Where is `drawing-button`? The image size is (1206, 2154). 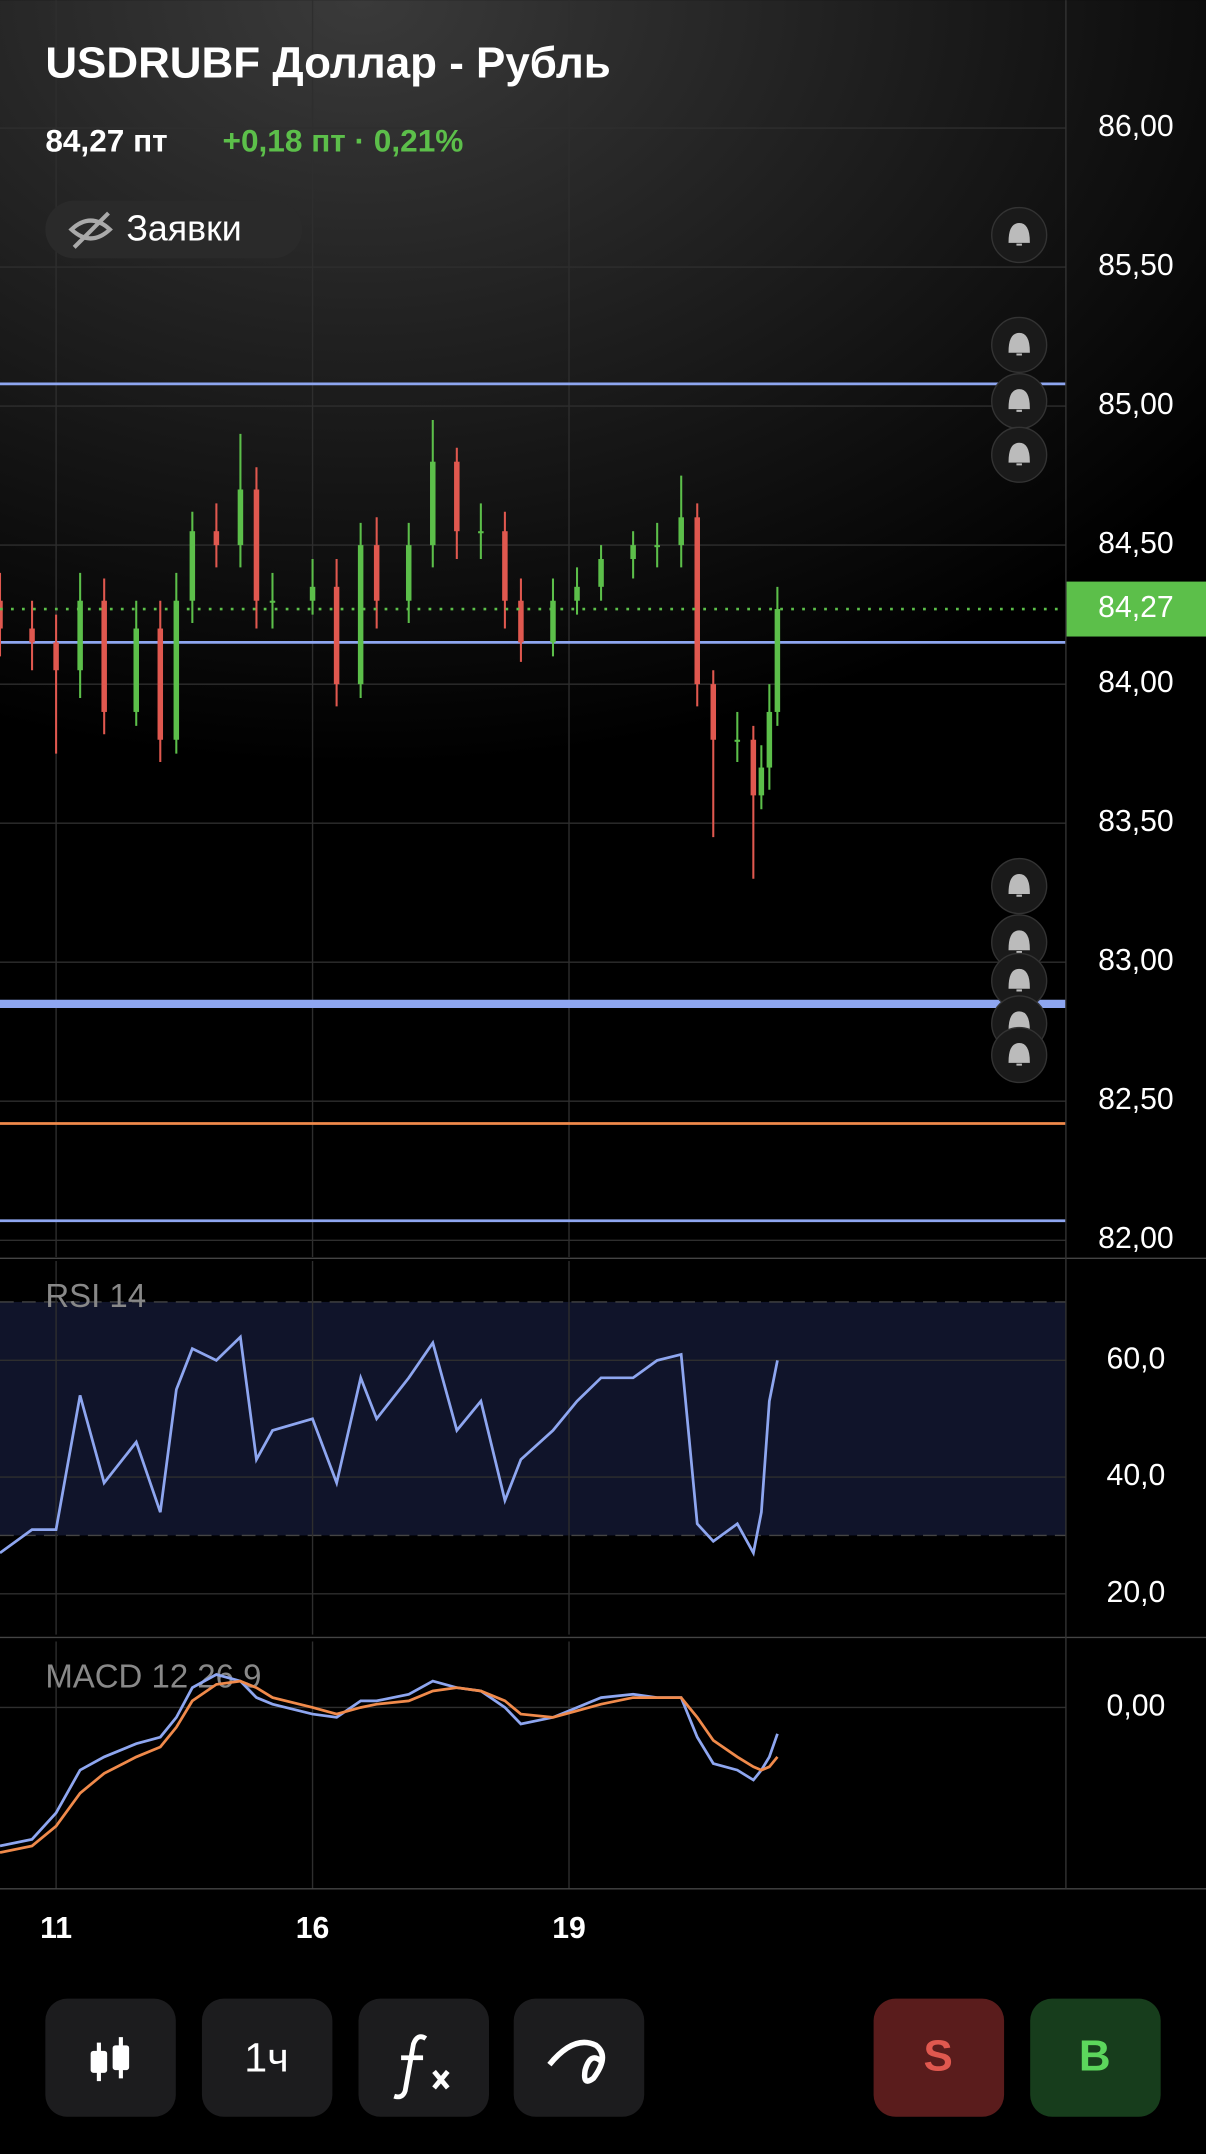 drawing-button is located at coordinates (579, 2057).